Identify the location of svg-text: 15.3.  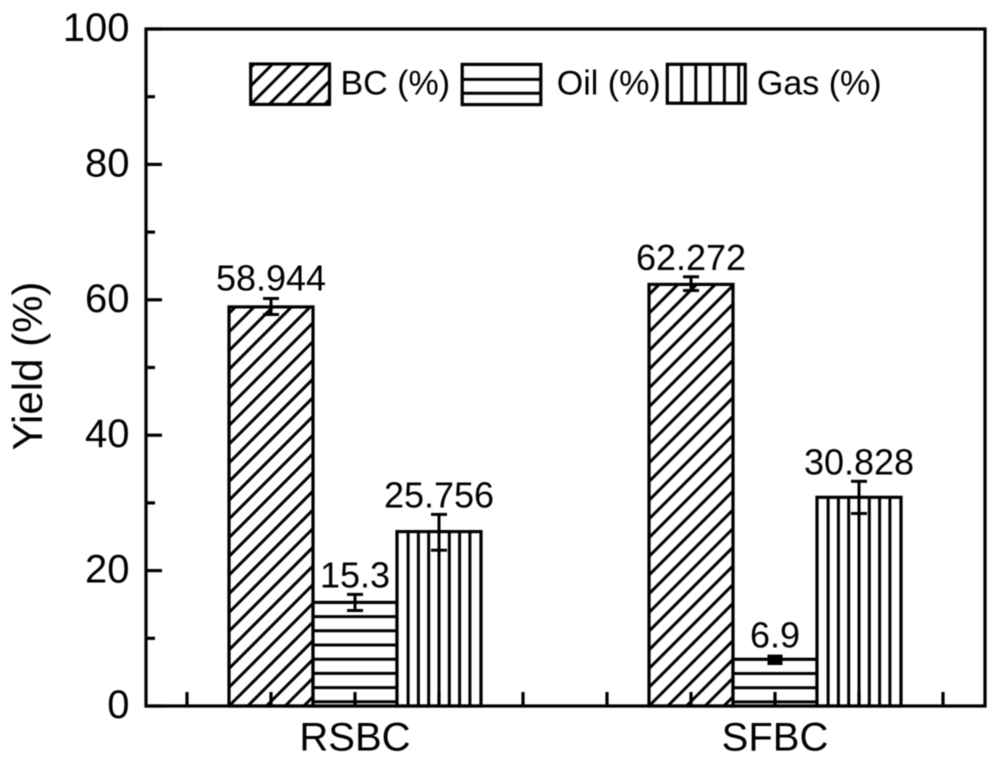
(355, 575).